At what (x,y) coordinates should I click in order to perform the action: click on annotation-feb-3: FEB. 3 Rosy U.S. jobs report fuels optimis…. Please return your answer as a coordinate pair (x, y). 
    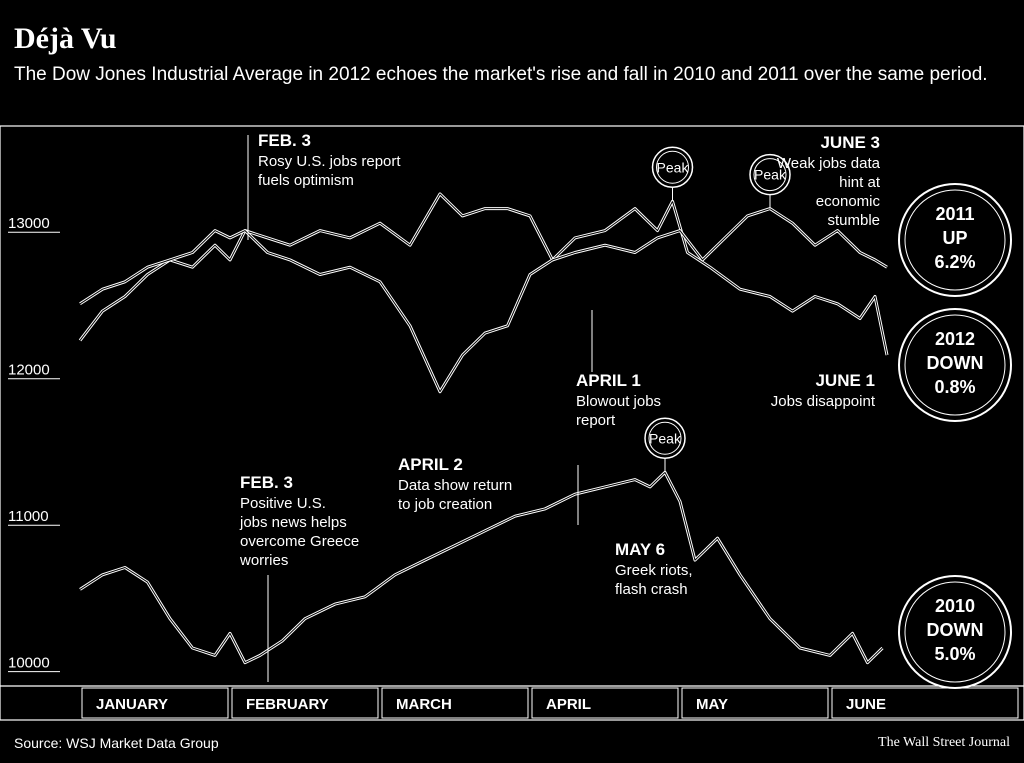
    Looking at the image, I should click on (324, 185).